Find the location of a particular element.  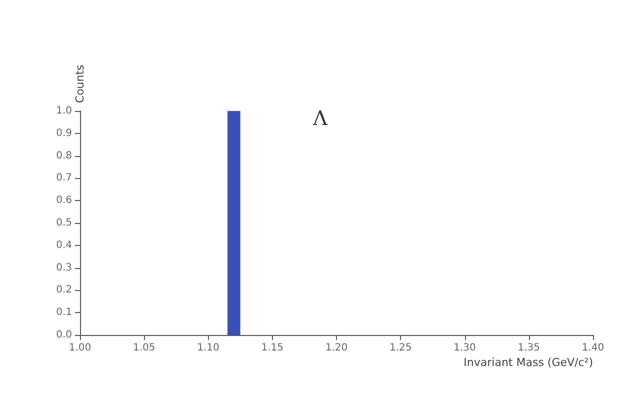

annotation: Λ is located at coordinates (320, 118).